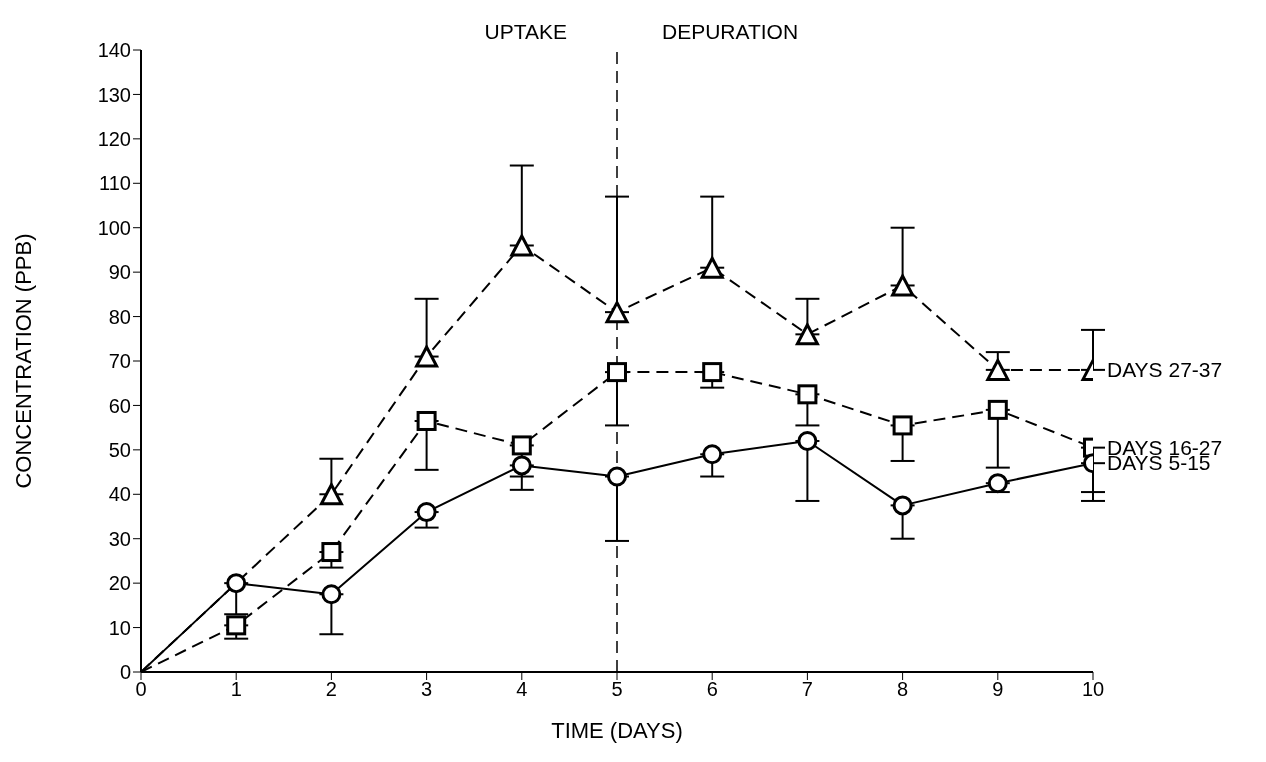 The image size is (1266, 762). What do you see at coordinates (115, 183) in the screenshot?
I see `y-tick-label: 110` at bounding box center [115, 183].